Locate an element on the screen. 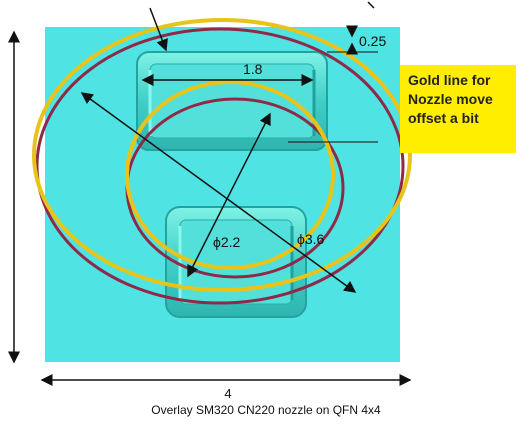  figure-caption: Overlay SM320 CN220 nozzle on QFN 4x4 is located at coordinates (266, 410).